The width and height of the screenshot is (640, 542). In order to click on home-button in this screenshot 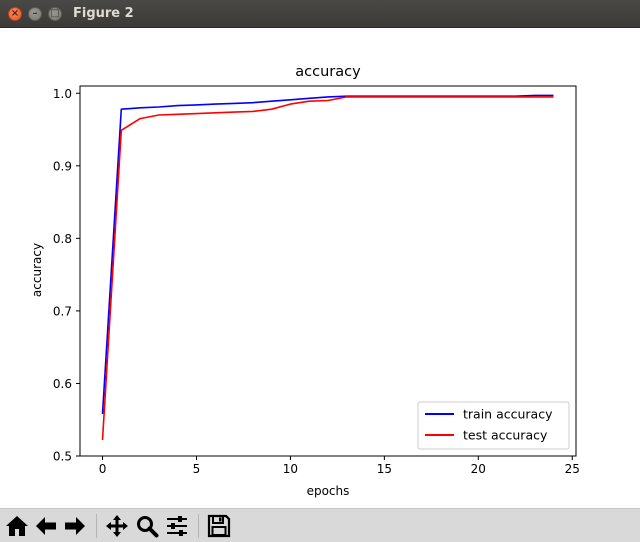, I will do `click(17, 526)`.